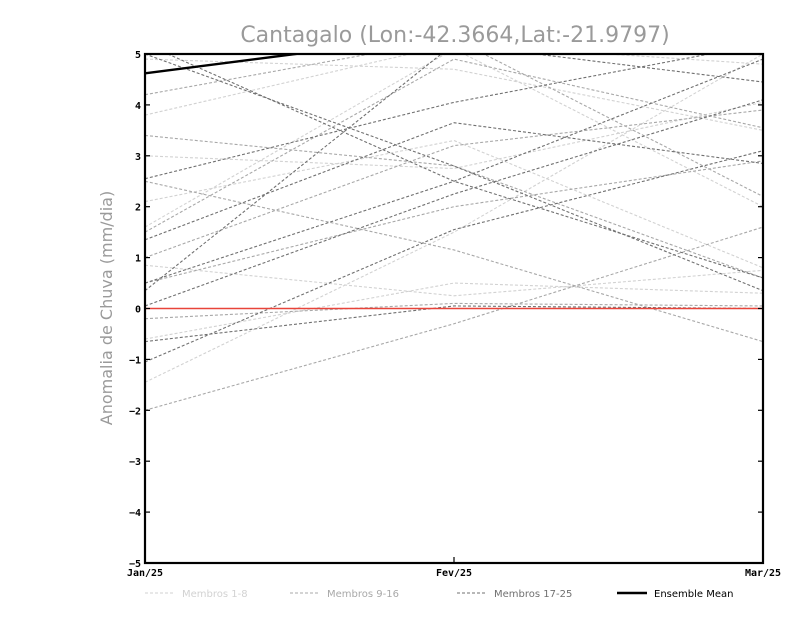 The image size is (800, 618). Describe the element at coordinates (138, 208) in the screenshot. I see `y-tick-label: 2` at that location.